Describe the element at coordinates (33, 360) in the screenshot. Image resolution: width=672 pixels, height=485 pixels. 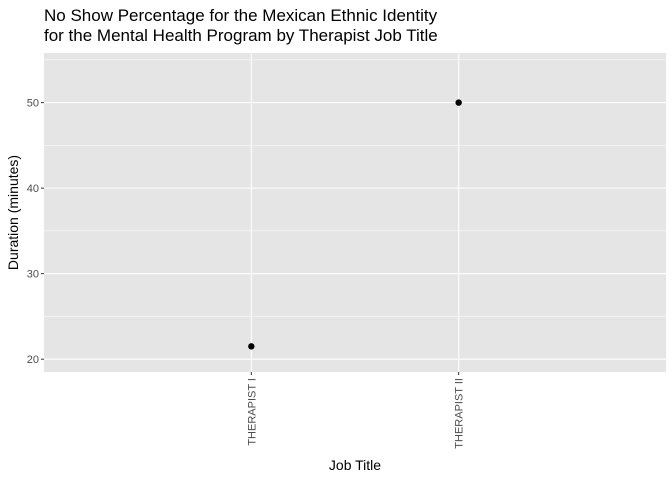
I see `y-tick-label: 20` at that location.